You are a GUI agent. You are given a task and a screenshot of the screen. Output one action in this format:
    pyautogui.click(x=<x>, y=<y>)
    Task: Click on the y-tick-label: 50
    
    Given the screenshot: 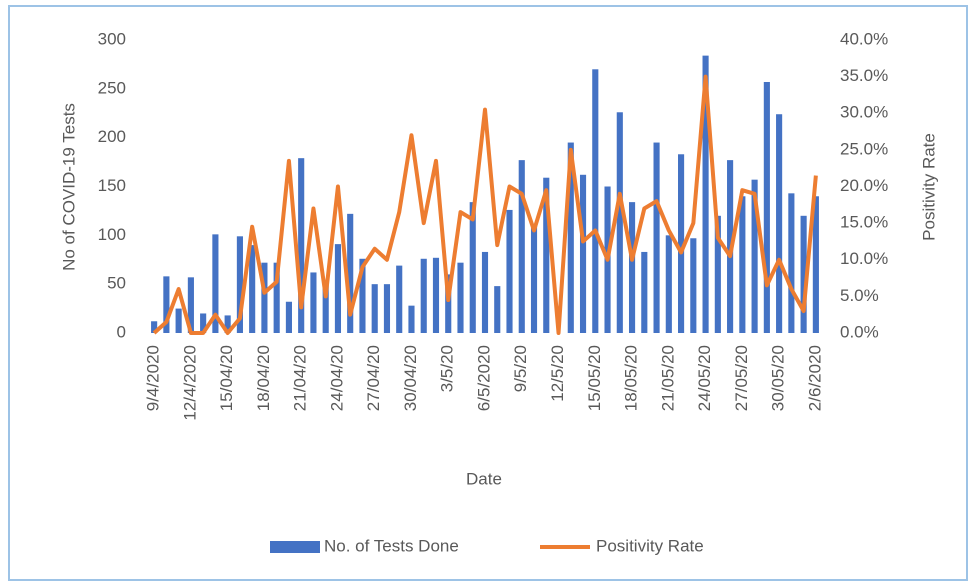 What is the action you would take?
    pyautogui.click(x=116, y=283)
    